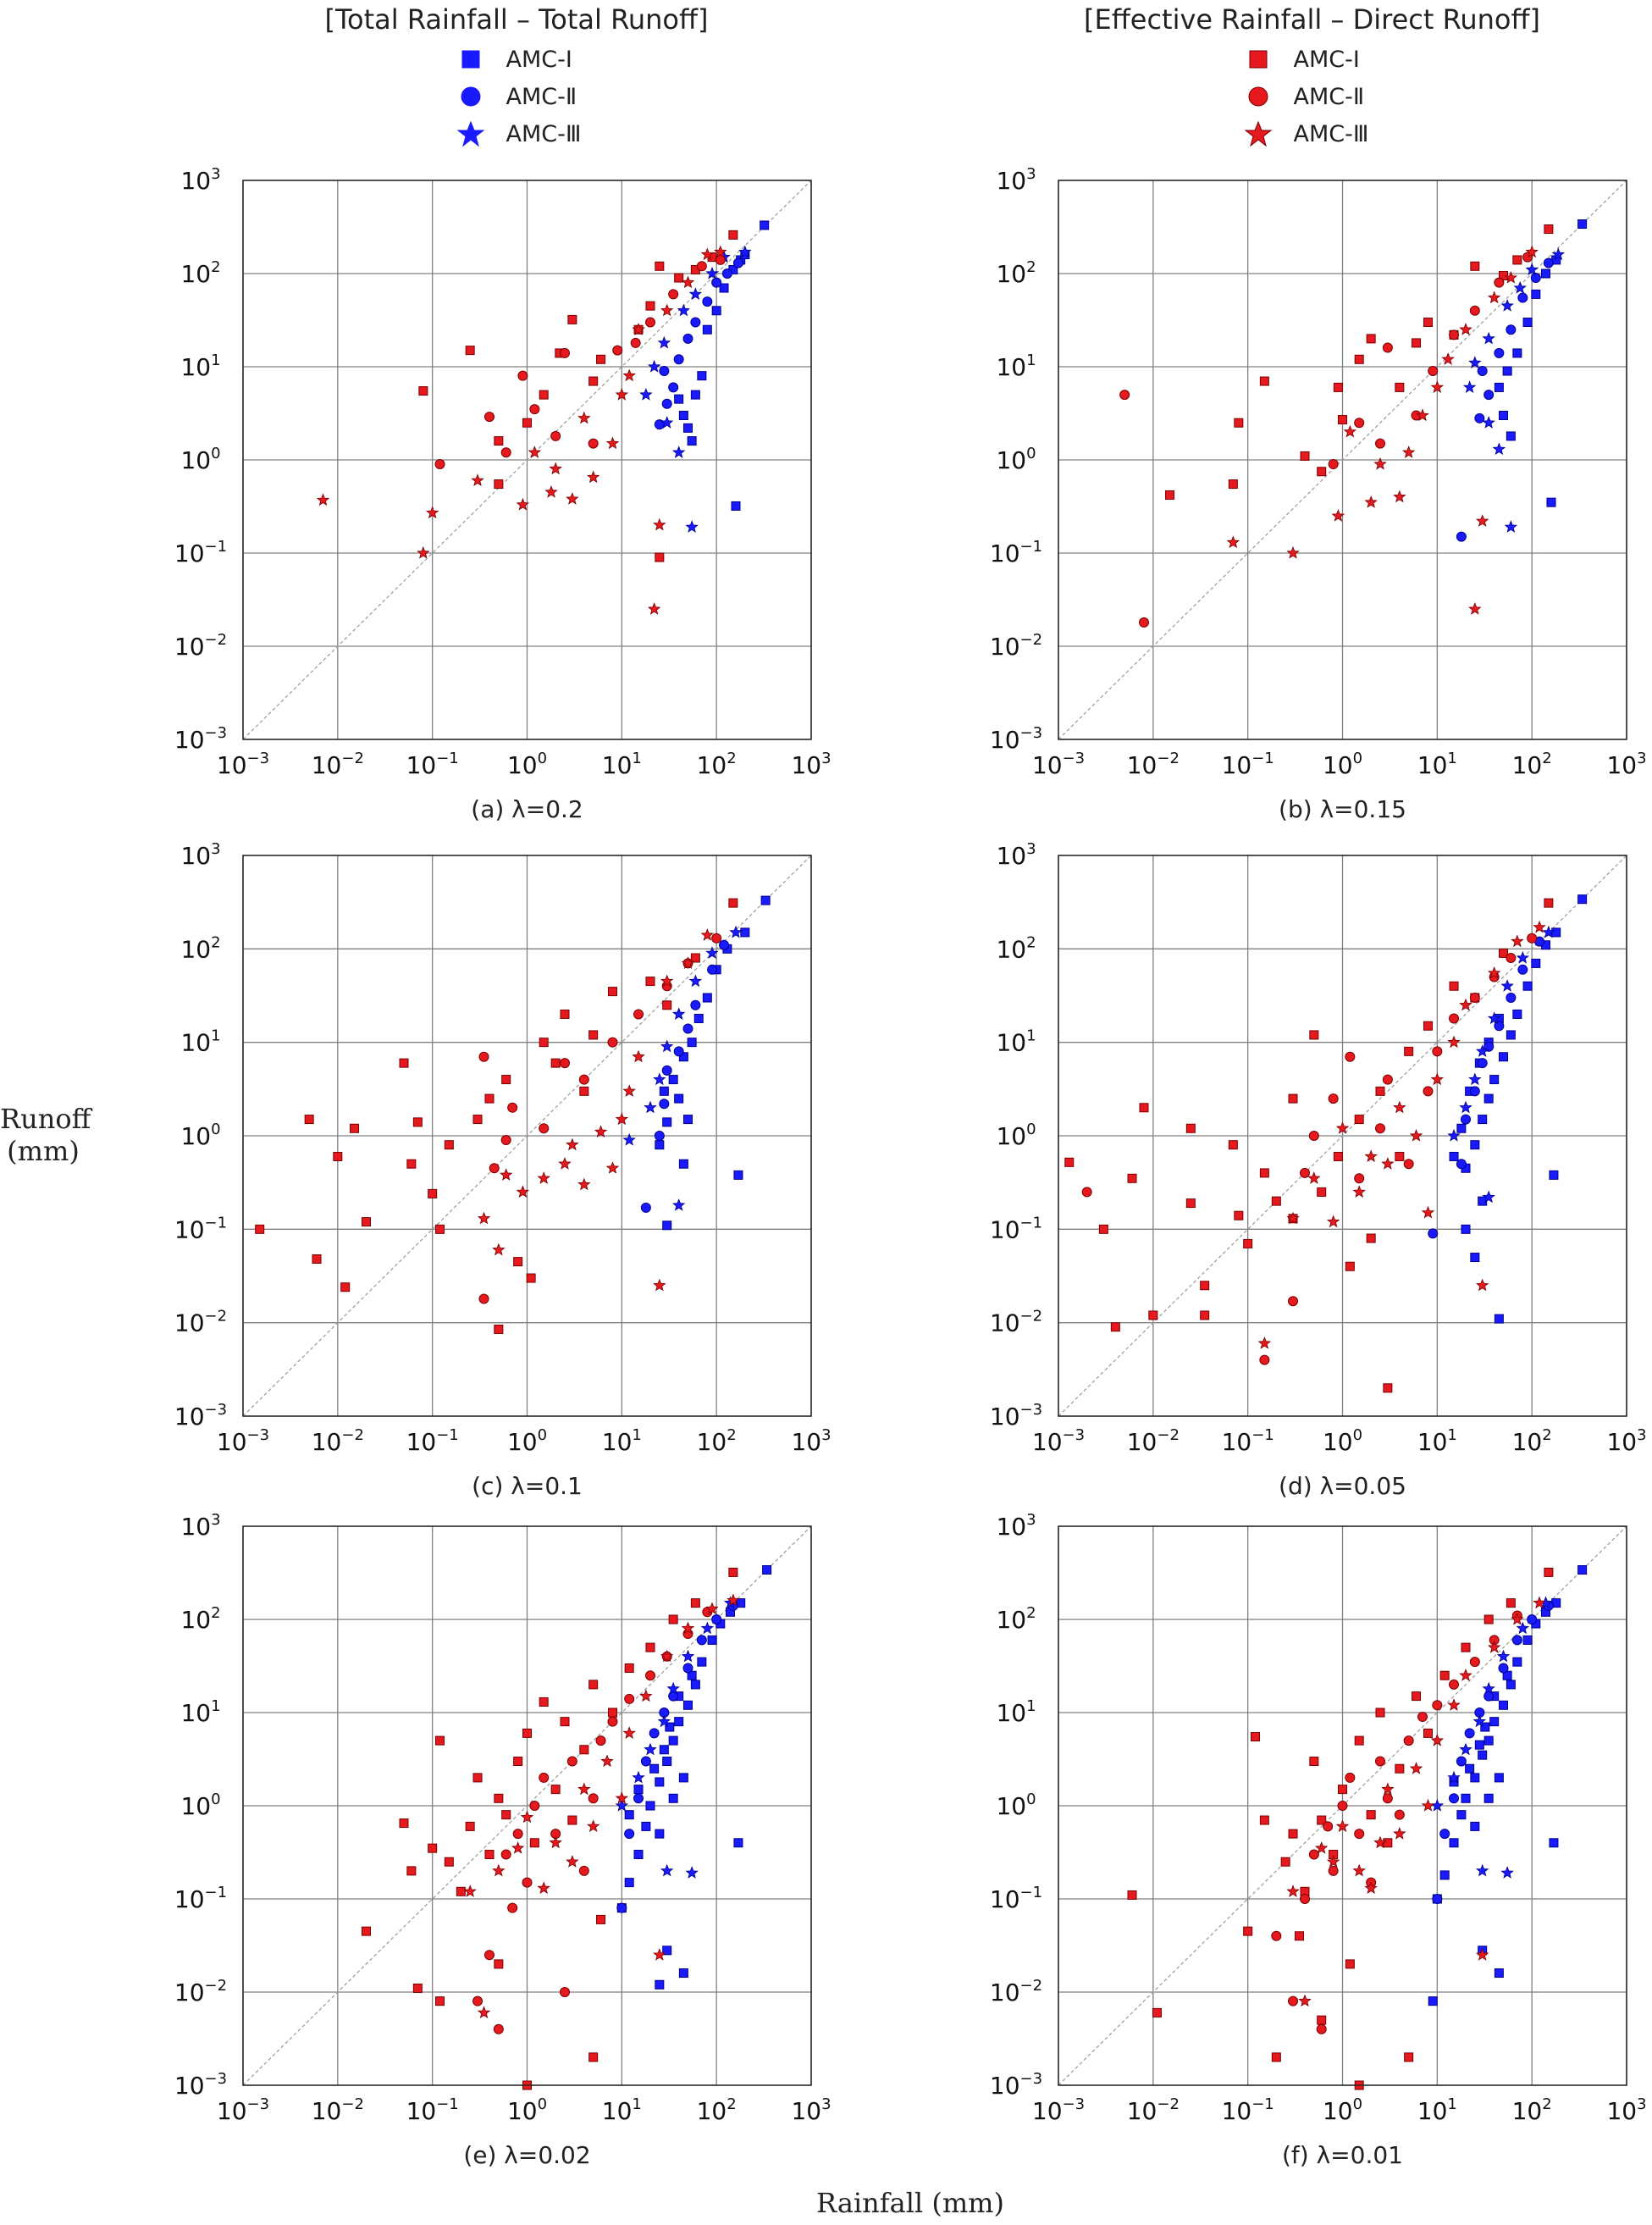 This screenshot has height=2225, width=1652. Describe the element at coordinates (470, 133) in the screenshot. I see `star-marker-icon` at that location.